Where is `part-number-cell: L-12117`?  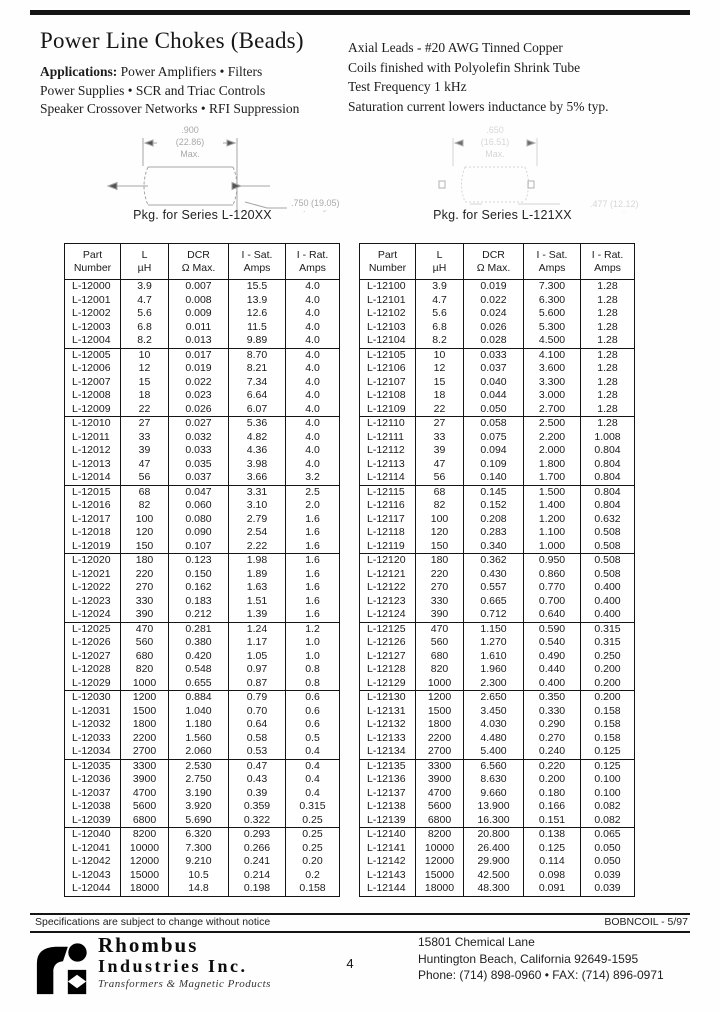 part-number-cell: L-12117 is located at coordinates (386, 518).